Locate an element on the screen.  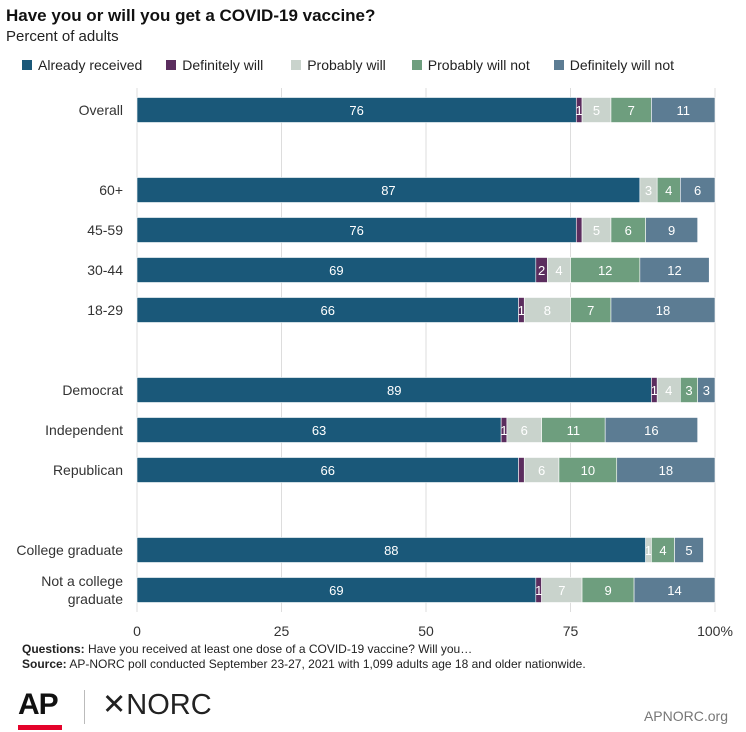
site-url: APNORC.org is located at coordinates (685, 716).